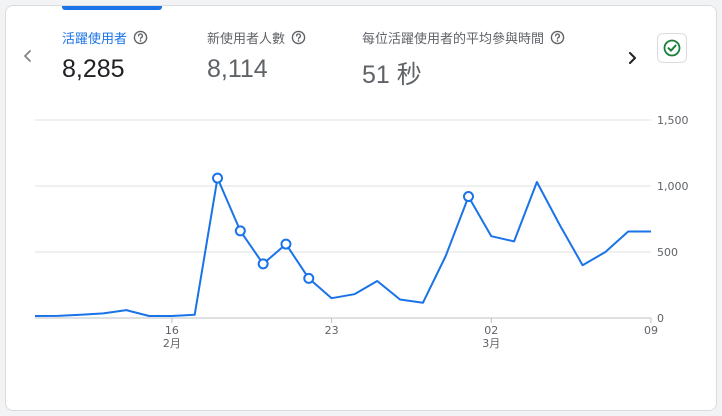  Describe the element at coordinates (93, 69) in the screenshot. I see `metric-value: 8,285` at that location.